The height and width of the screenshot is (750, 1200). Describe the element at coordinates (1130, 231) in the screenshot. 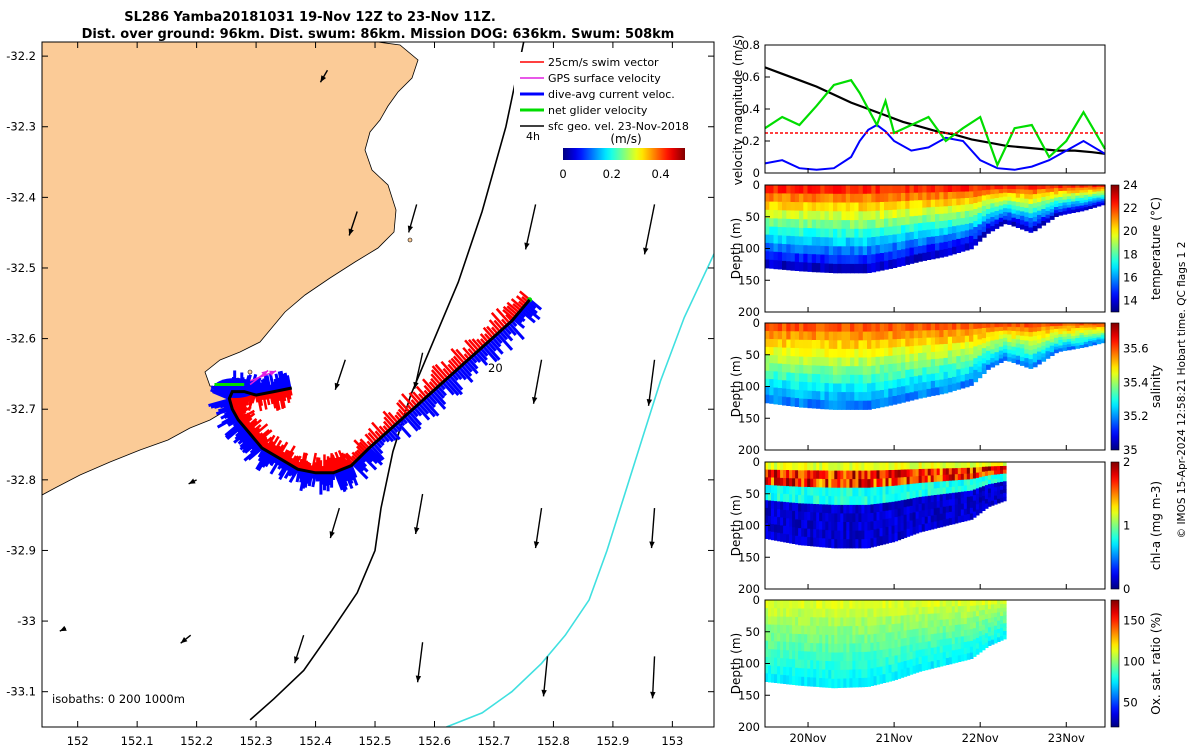

I see `section-colorbar-tick: 20` at that location.